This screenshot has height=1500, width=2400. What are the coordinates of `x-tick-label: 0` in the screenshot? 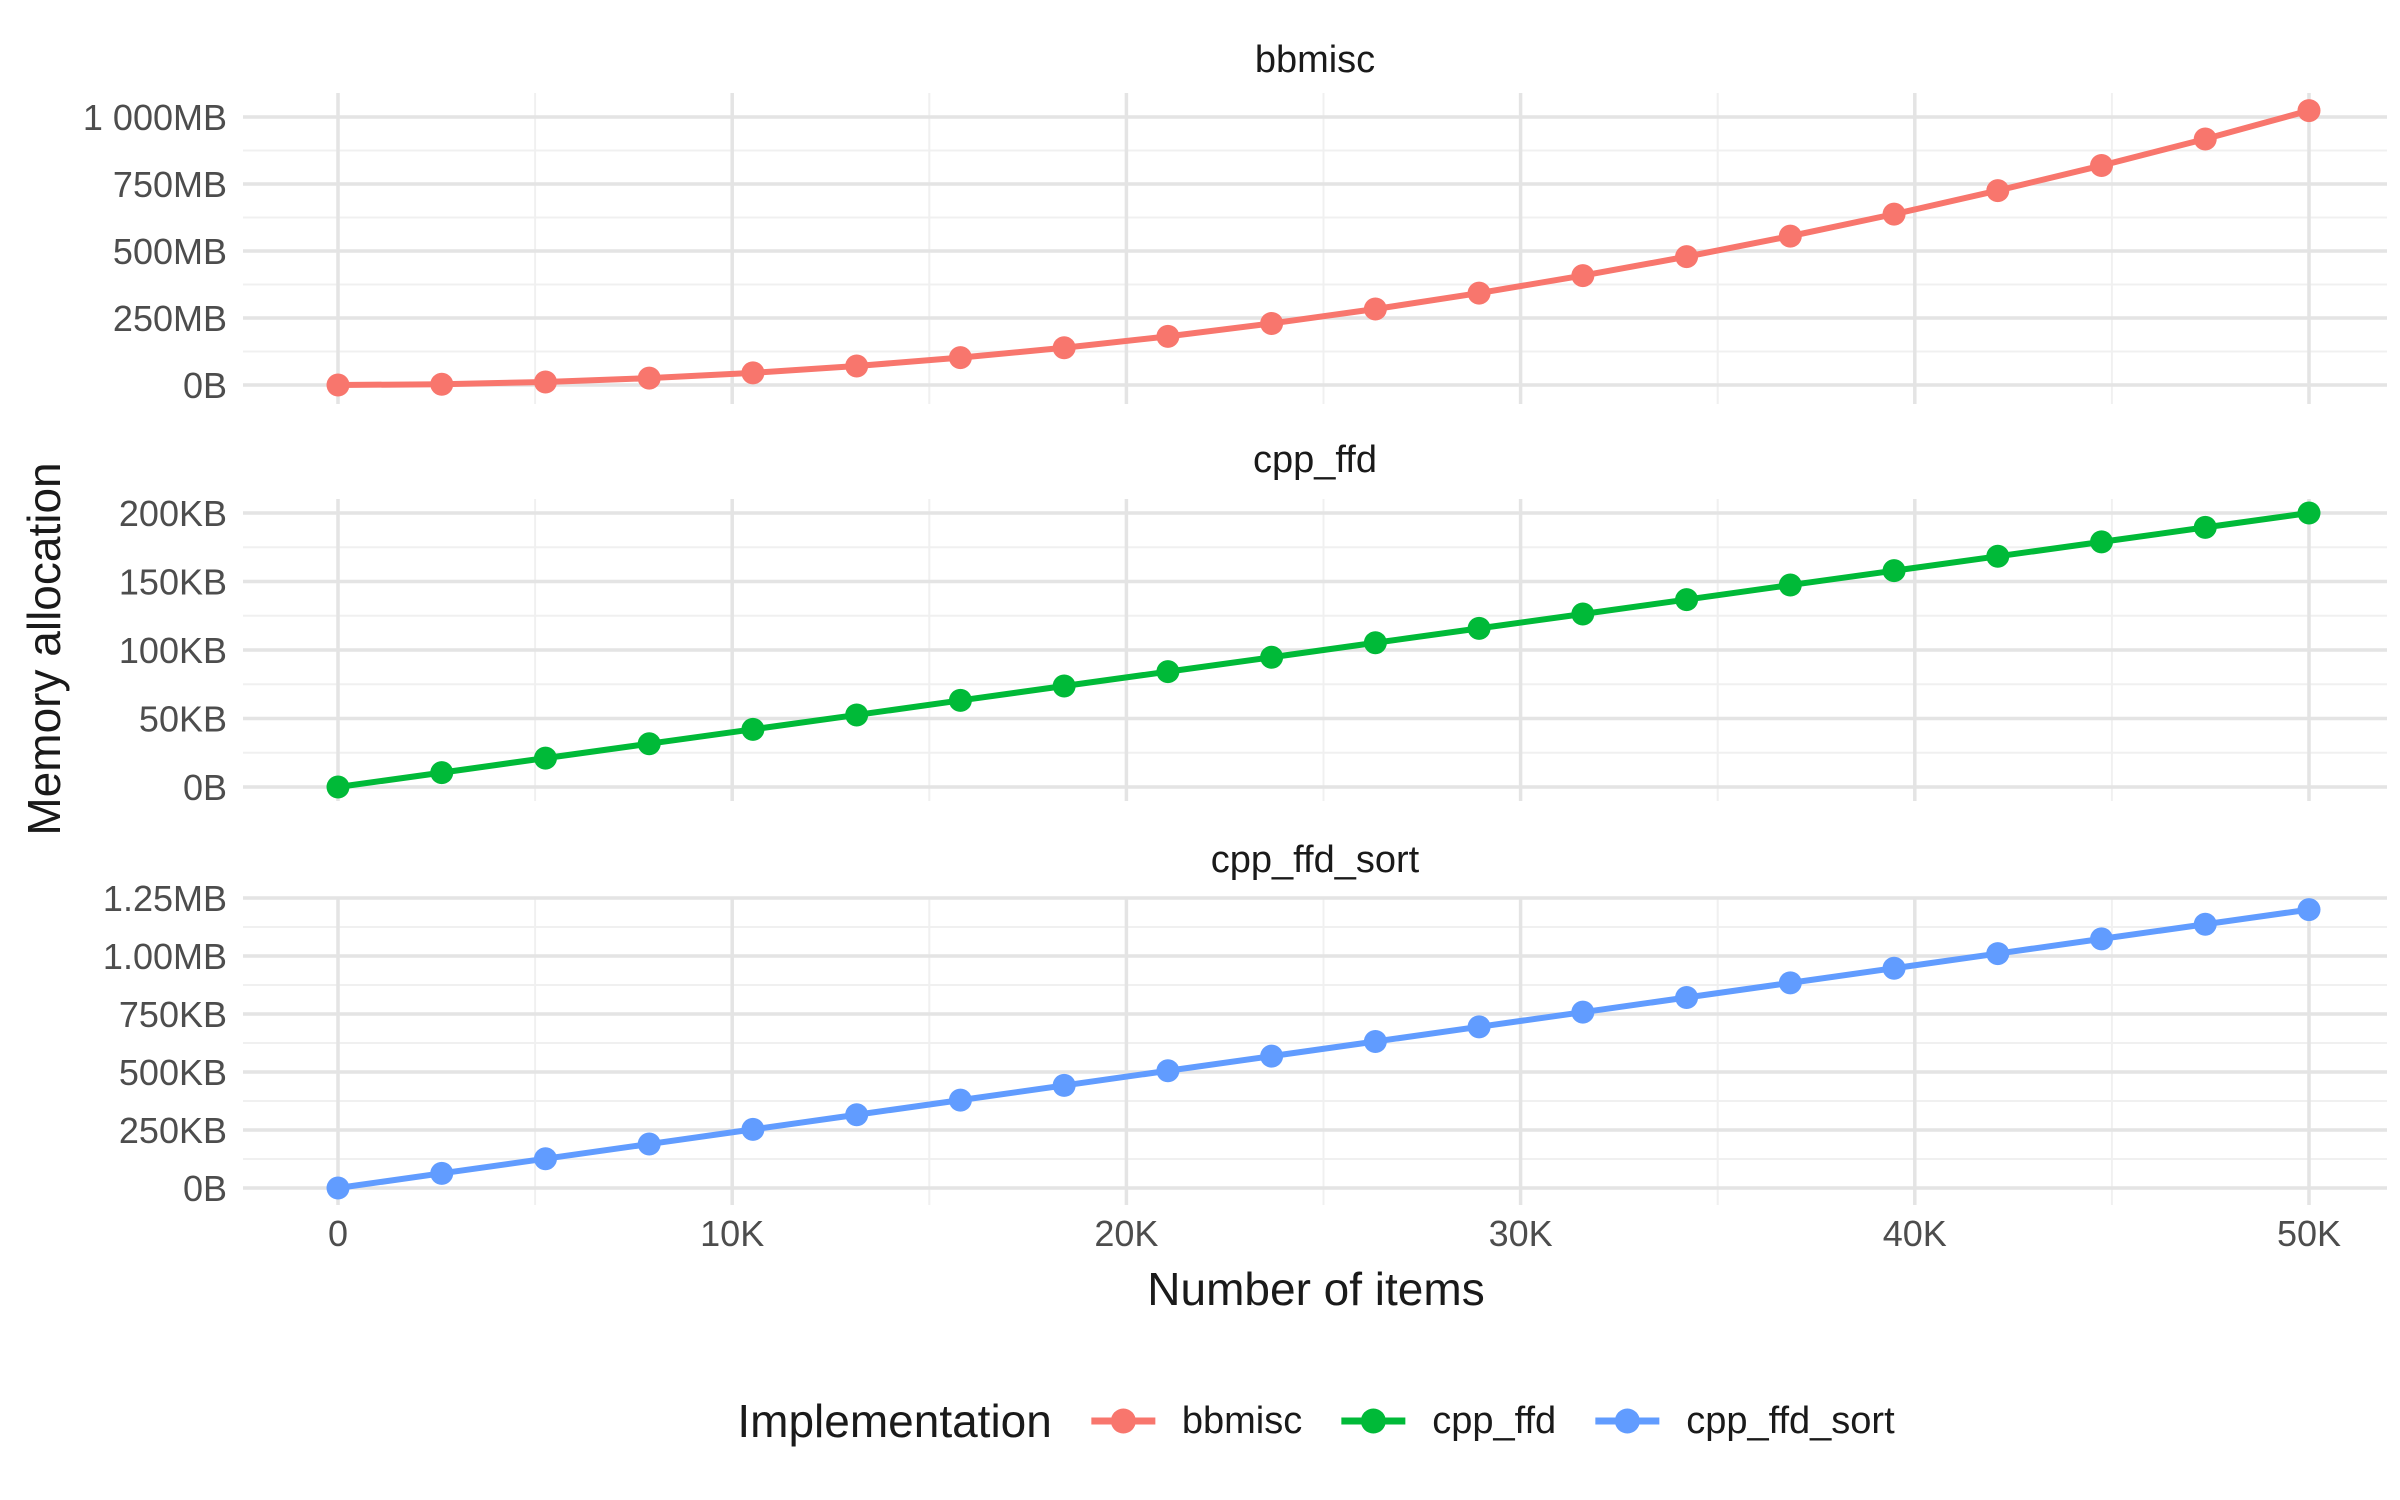 It's located at (338, 1233).